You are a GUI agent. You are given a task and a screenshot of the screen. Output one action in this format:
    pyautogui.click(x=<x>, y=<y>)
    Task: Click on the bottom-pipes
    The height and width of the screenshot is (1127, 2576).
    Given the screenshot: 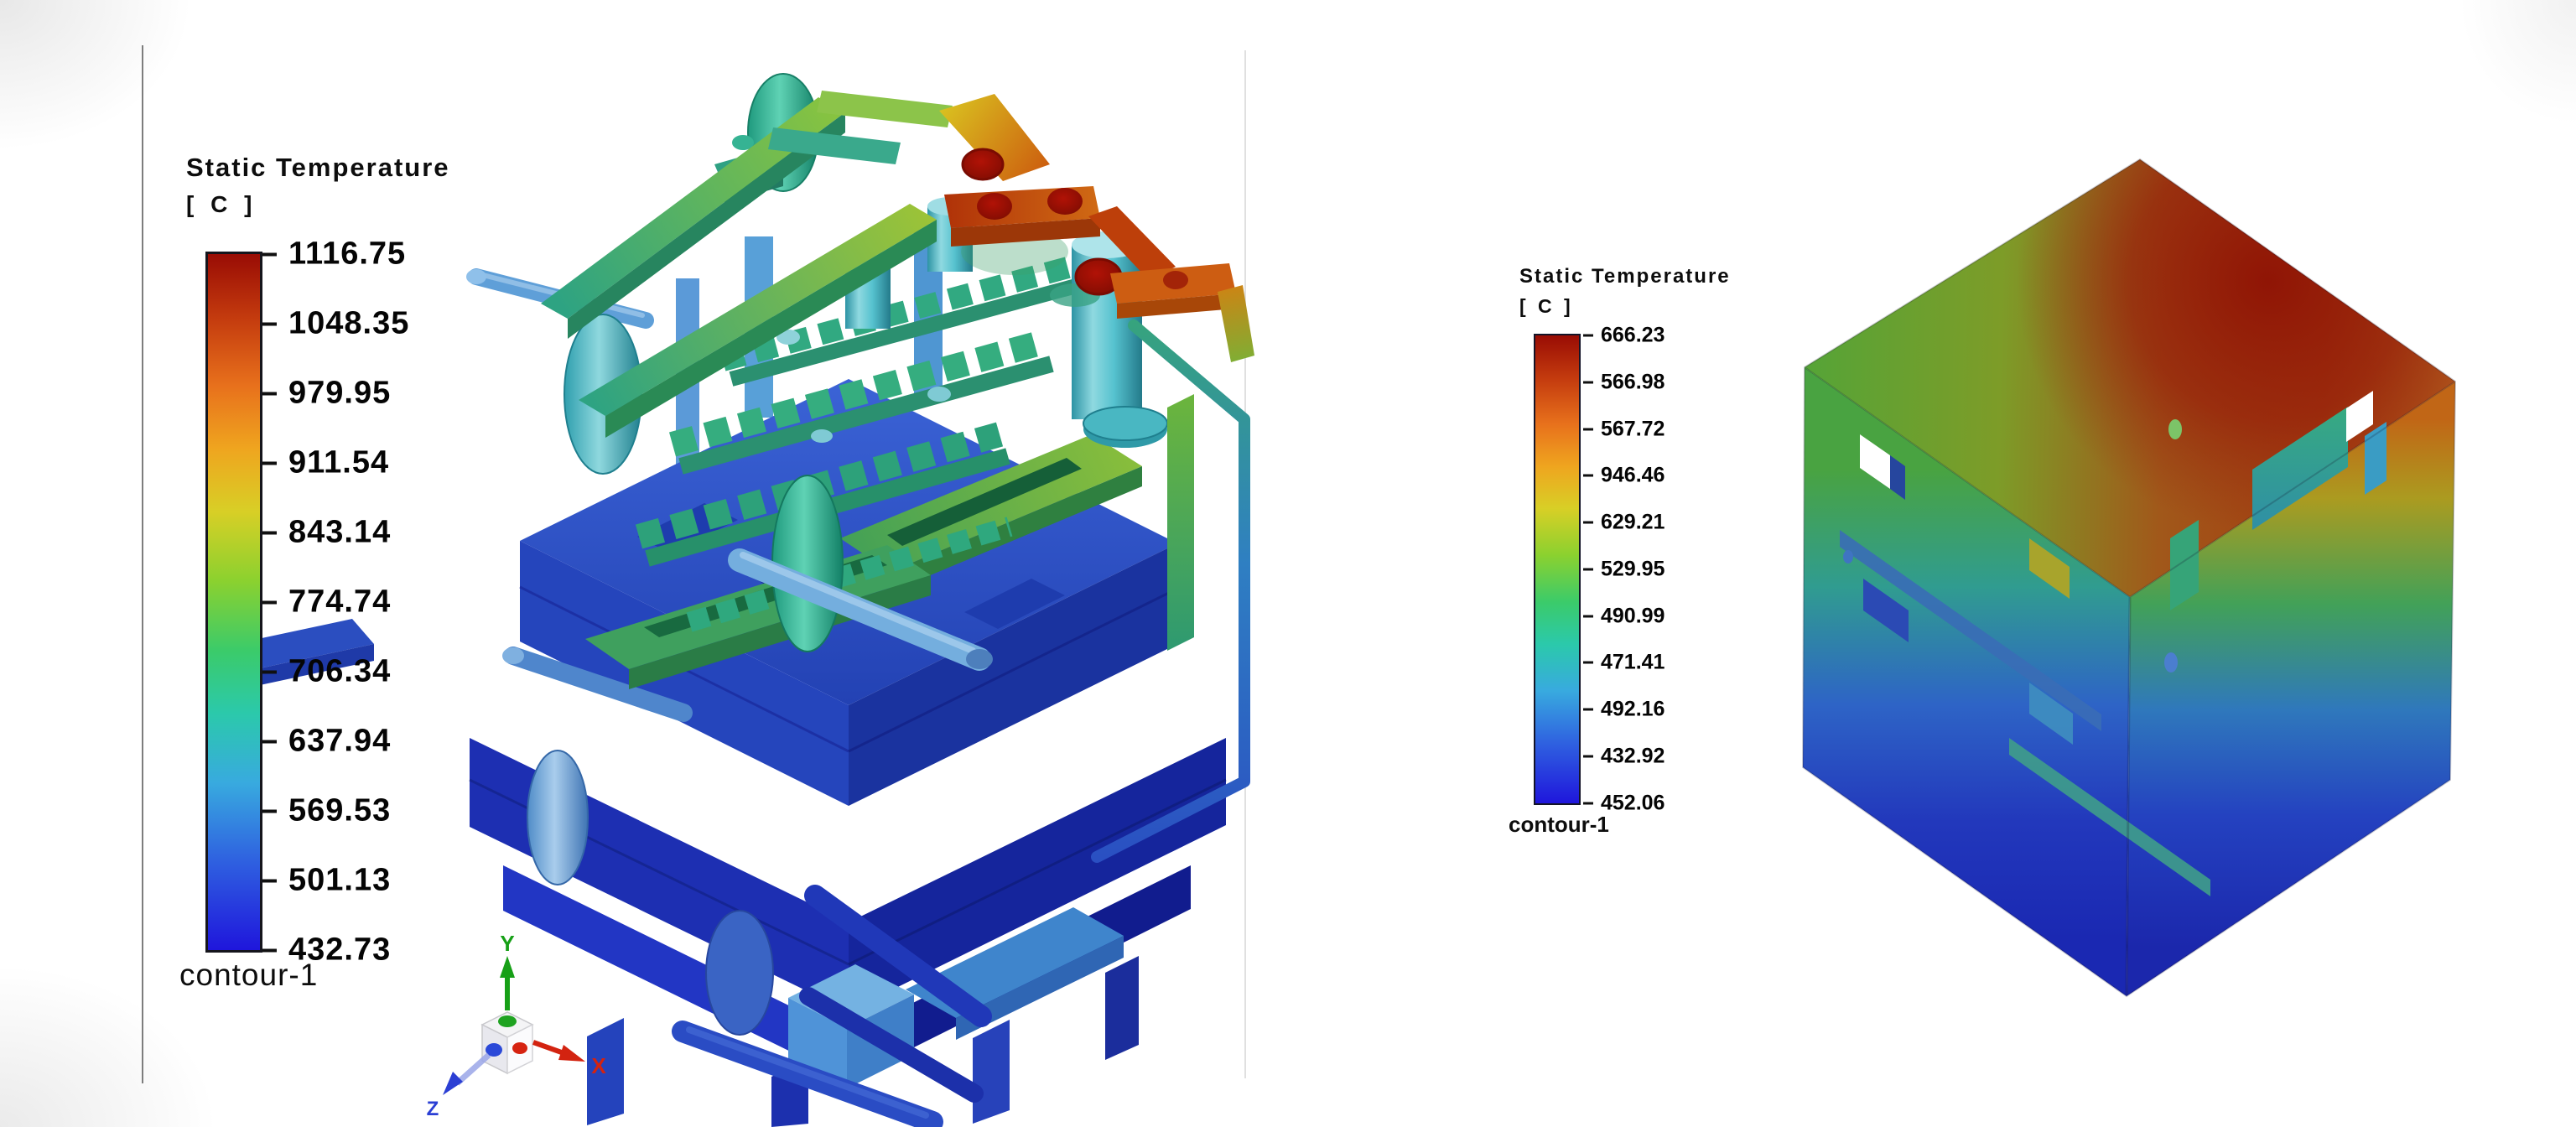 What is the action you would take?
    pyautogui.click(x=747, y=887)
    